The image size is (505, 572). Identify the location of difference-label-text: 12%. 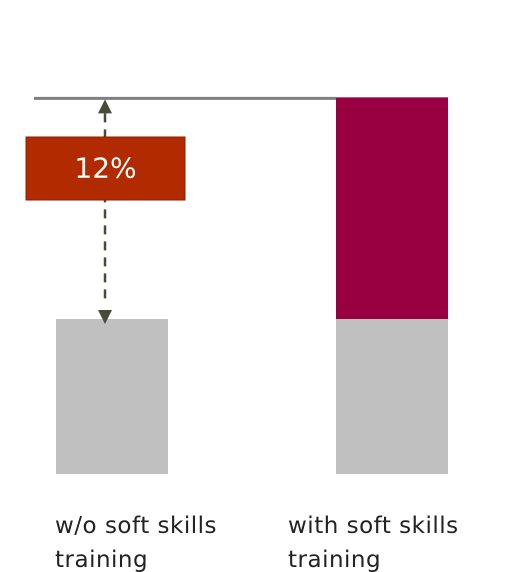
(105, 168).